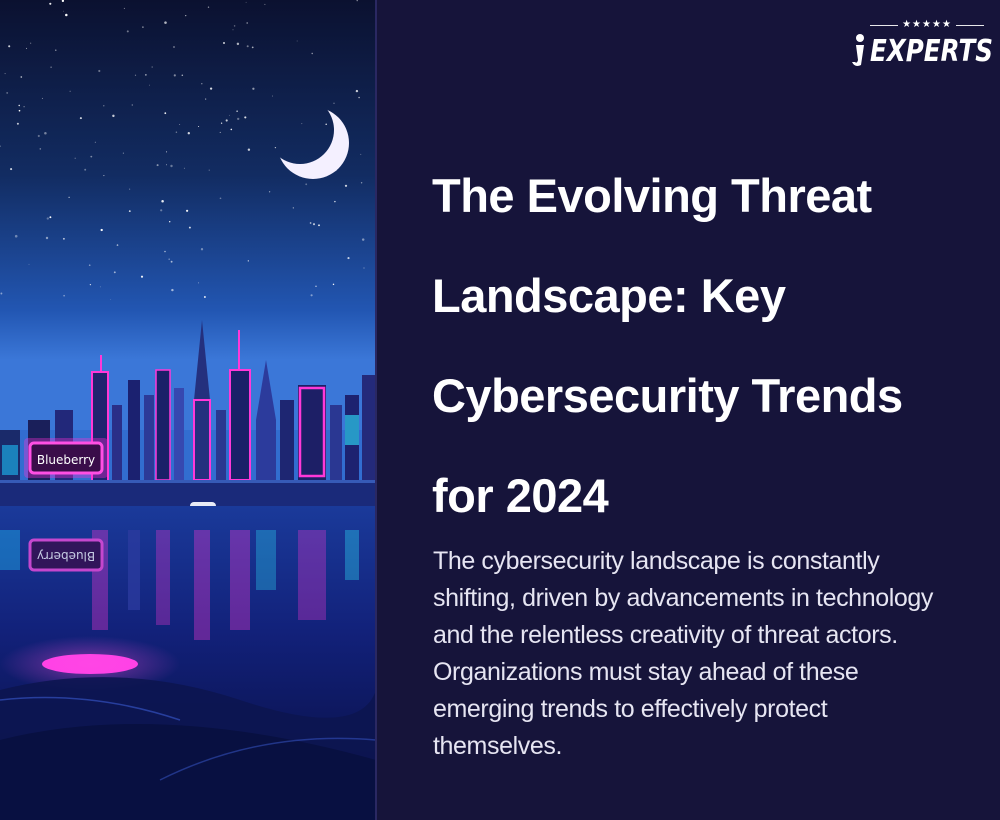 The height and width of the screenshot is (820, 1000). What do you see at coordinates (66, 458) in the screenshot?
I see `billboard: Blueberry` at bounding box center [66, 458].